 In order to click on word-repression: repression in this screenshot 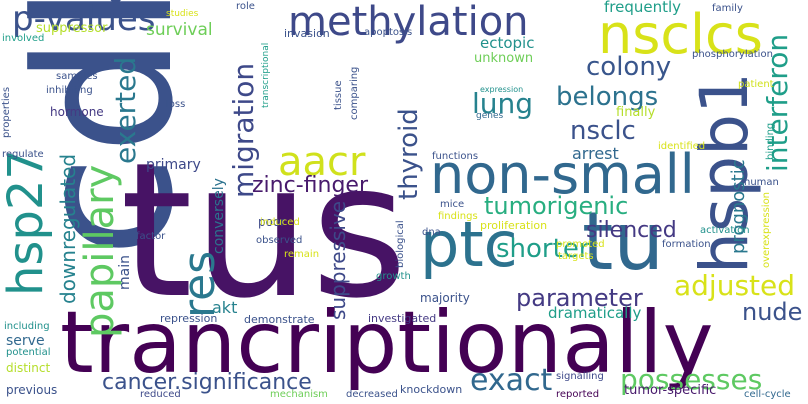, I will do `click(189, 318)`.